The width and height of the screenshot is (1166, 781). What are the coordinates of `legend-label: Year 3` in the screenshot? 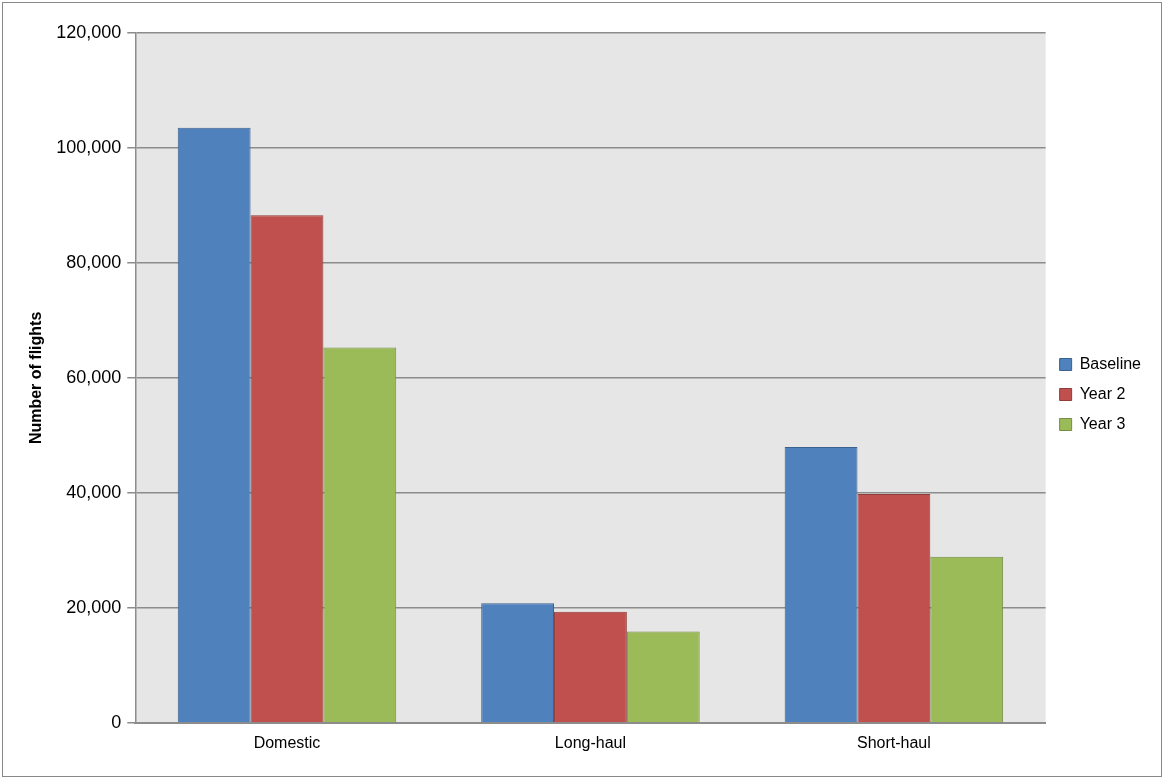 It's located at (1102, 423).